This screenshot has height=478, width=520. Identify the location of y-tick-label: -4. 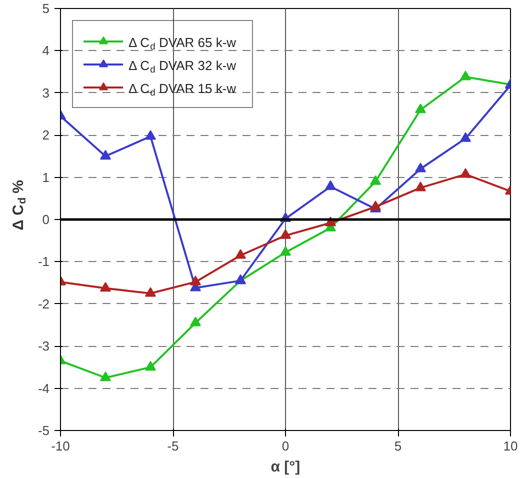
(44, 388).